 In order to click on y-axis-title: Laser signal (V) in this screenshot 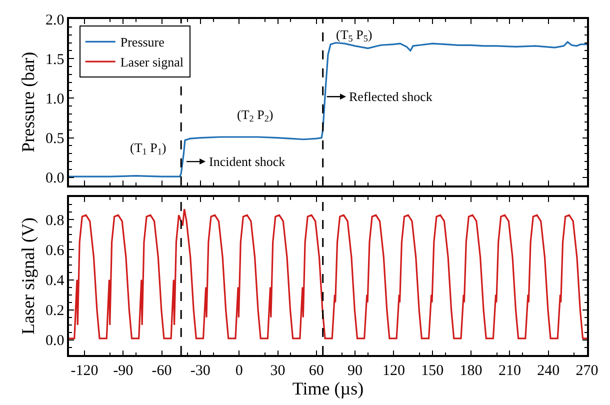, I will do `click(28, 276)`.